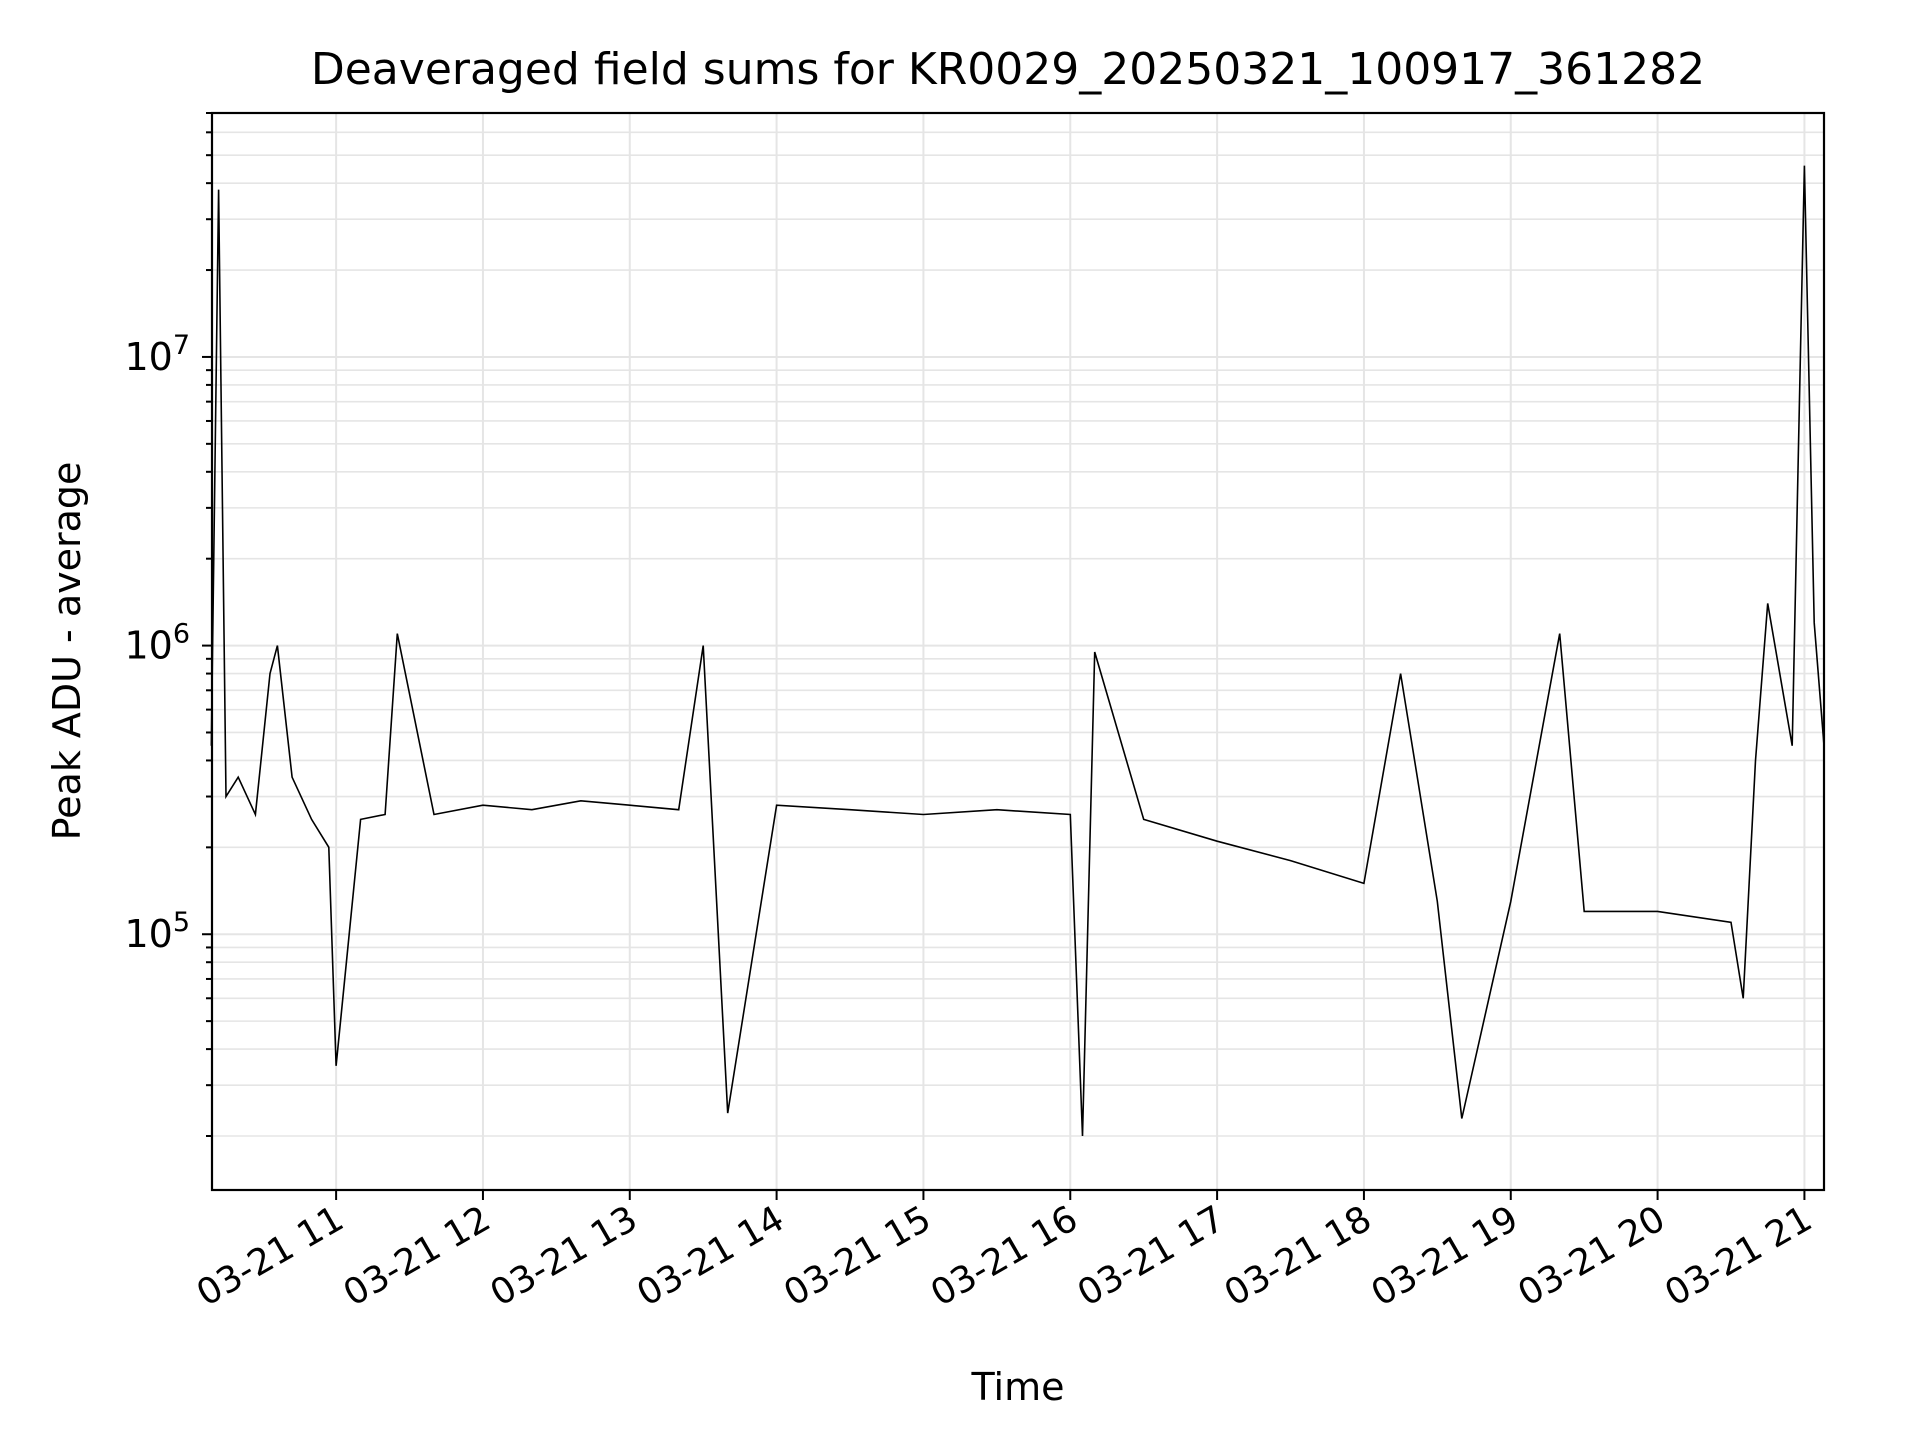  Describe the element at coordinates (1151, 1256) in the screenshot. I see `x-tick-label: 03-21 17` at that location.